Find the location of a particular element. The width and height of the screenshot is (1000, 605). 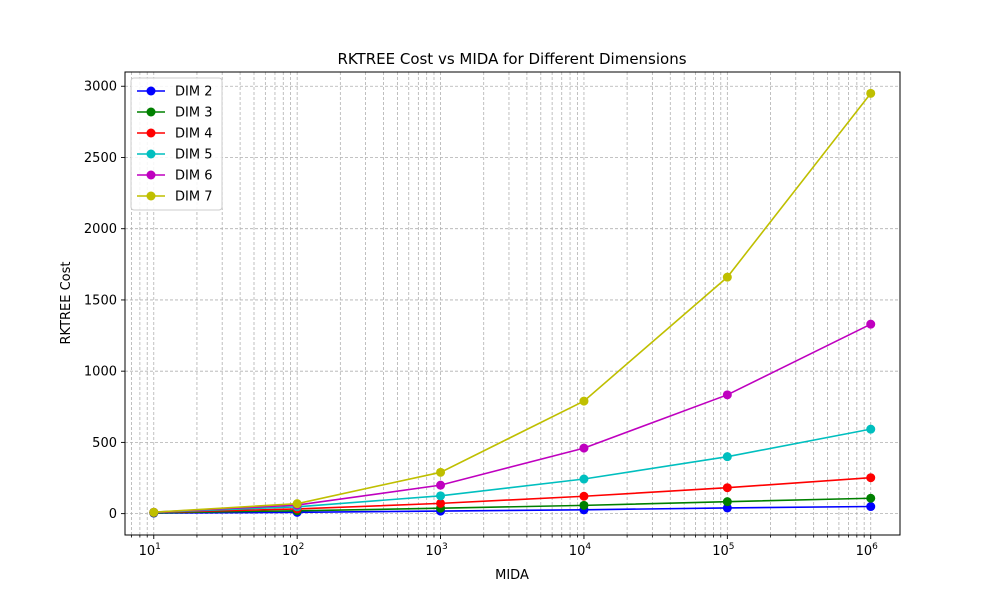

x-axis-label: MIDA is located at coordinates (512, 575).